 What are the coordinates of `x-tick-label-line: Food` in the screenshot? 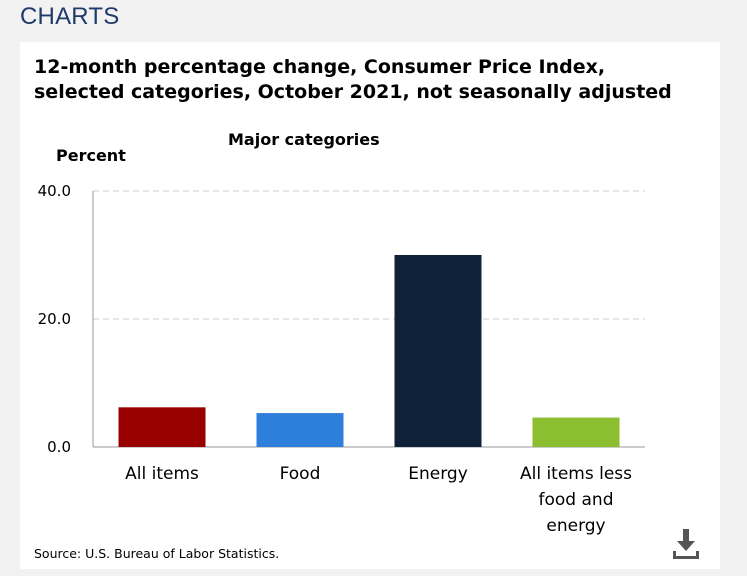 It's located at (300, 474).